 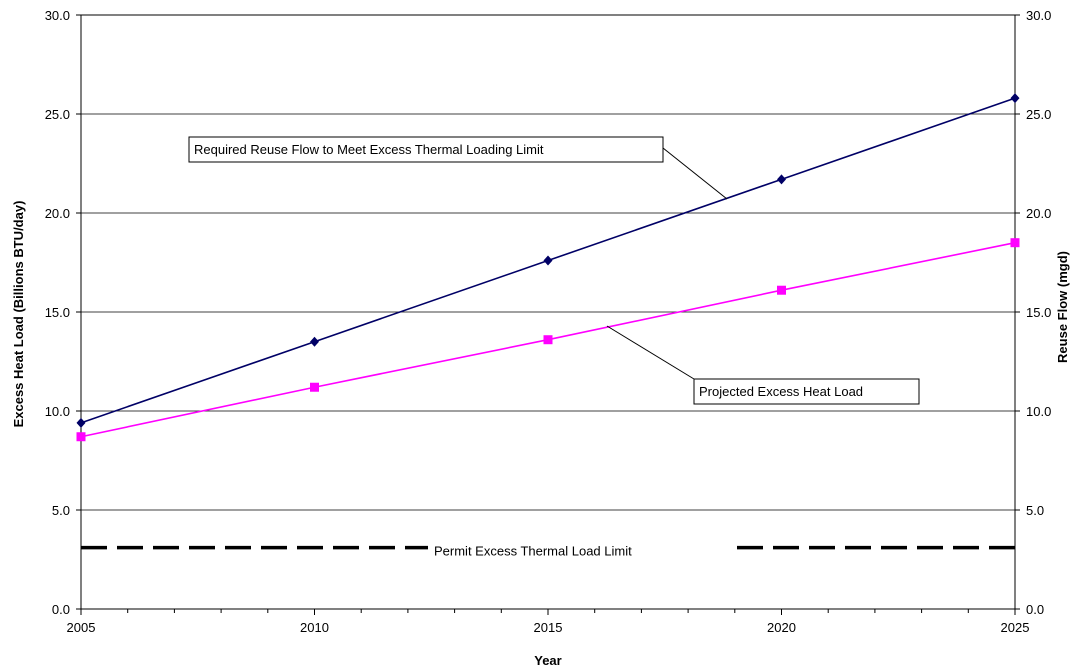 I want to click on x-tick-label: 2015, so click(x=548, y=627).